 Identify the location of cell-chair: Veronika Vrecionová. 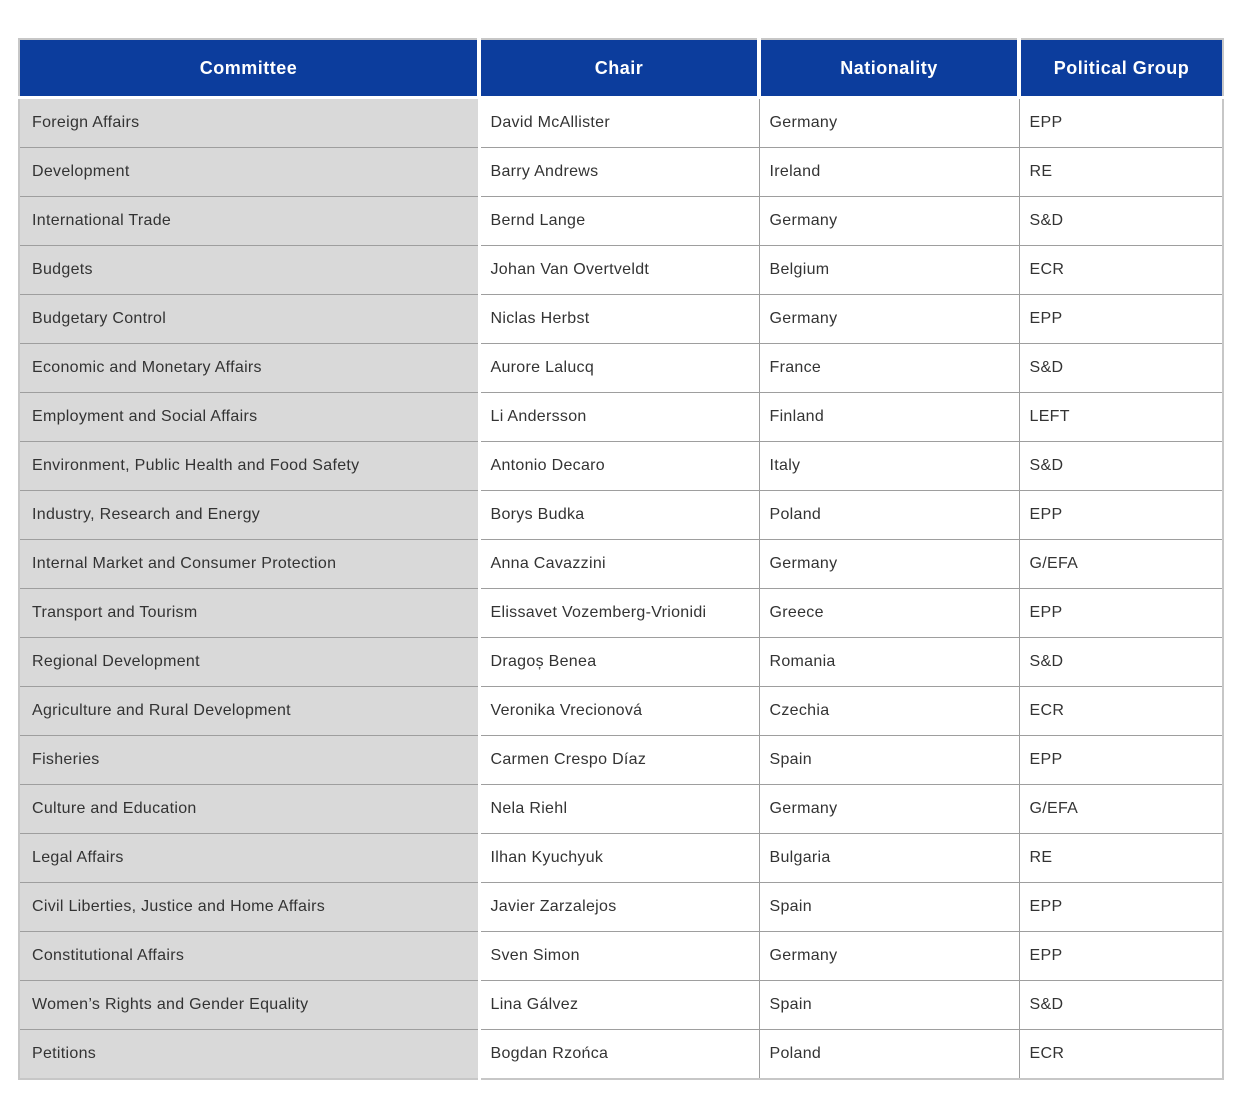
(619, 711).